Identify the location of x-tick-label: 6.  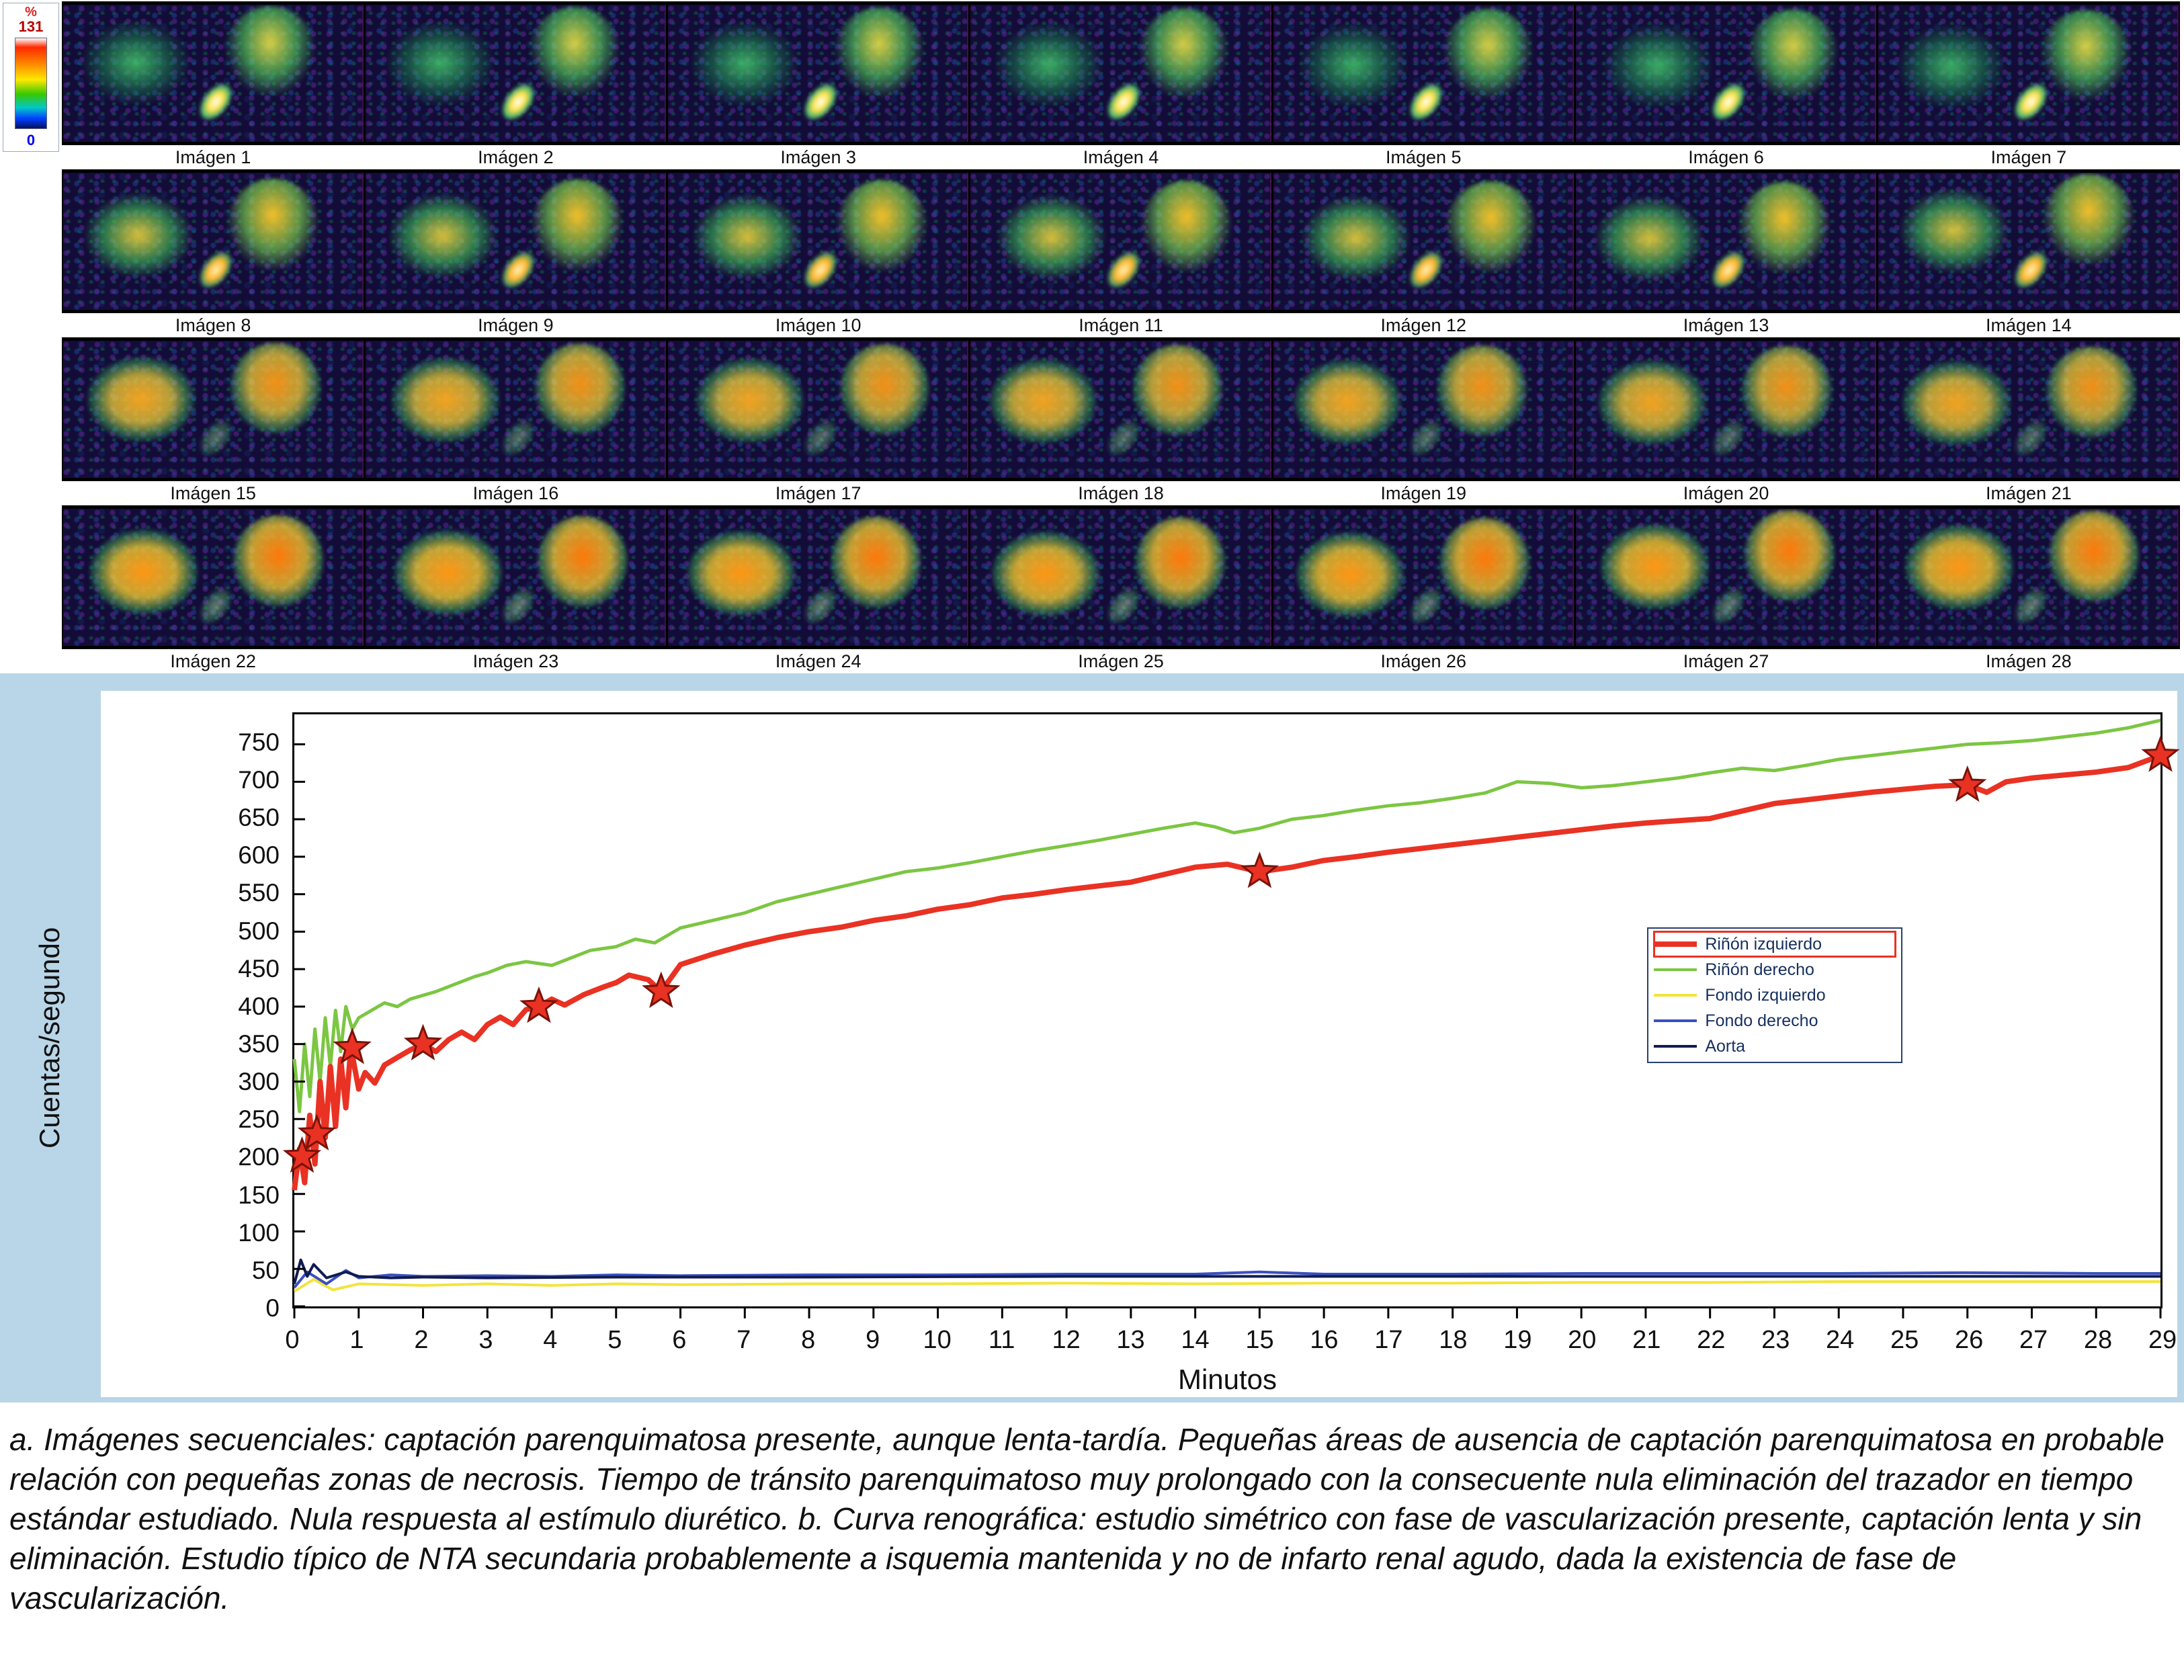
(680, 1340).